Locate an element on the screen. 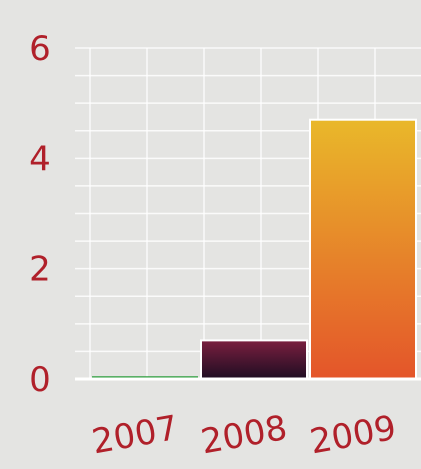 This screenshot has height=469, width=421. y-tick-labels: 0 2 4 6 is located at coordinates (40, 214).